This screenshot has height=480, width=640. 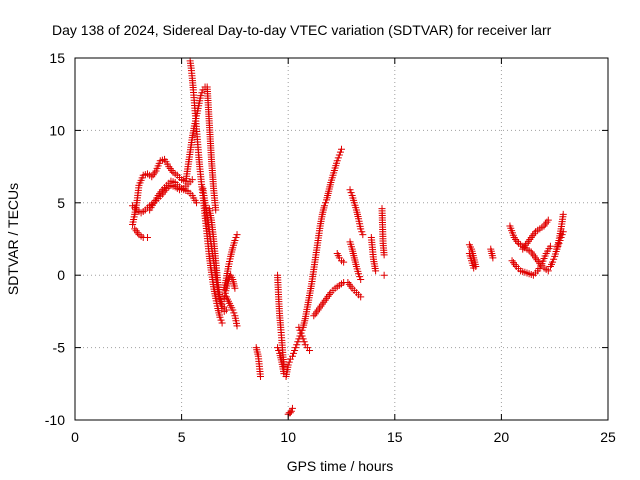 I want to click on x-tick-label: 15, so click(x=395, y=437).